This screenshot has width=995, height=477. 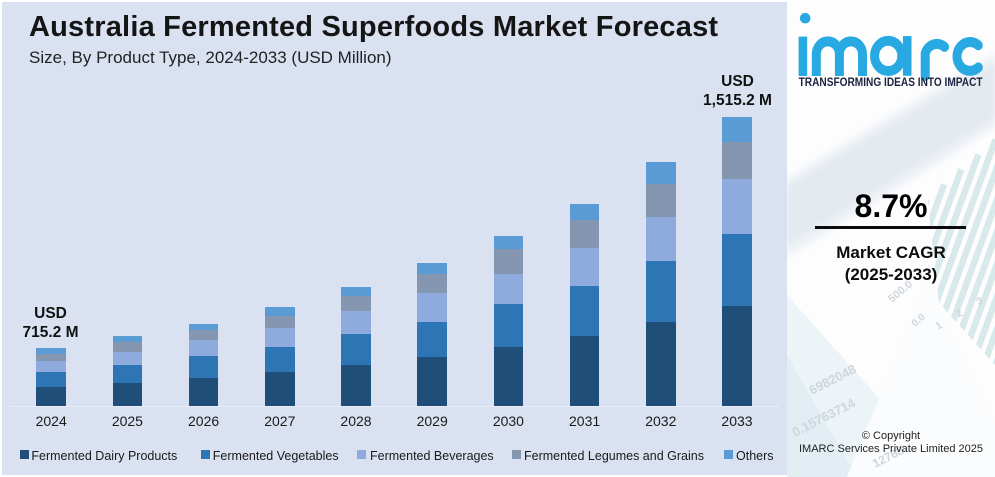 I want to click on svg-text: TRANSFORMING IDEAS INTO IMPACT, so click(x=891, y=83).